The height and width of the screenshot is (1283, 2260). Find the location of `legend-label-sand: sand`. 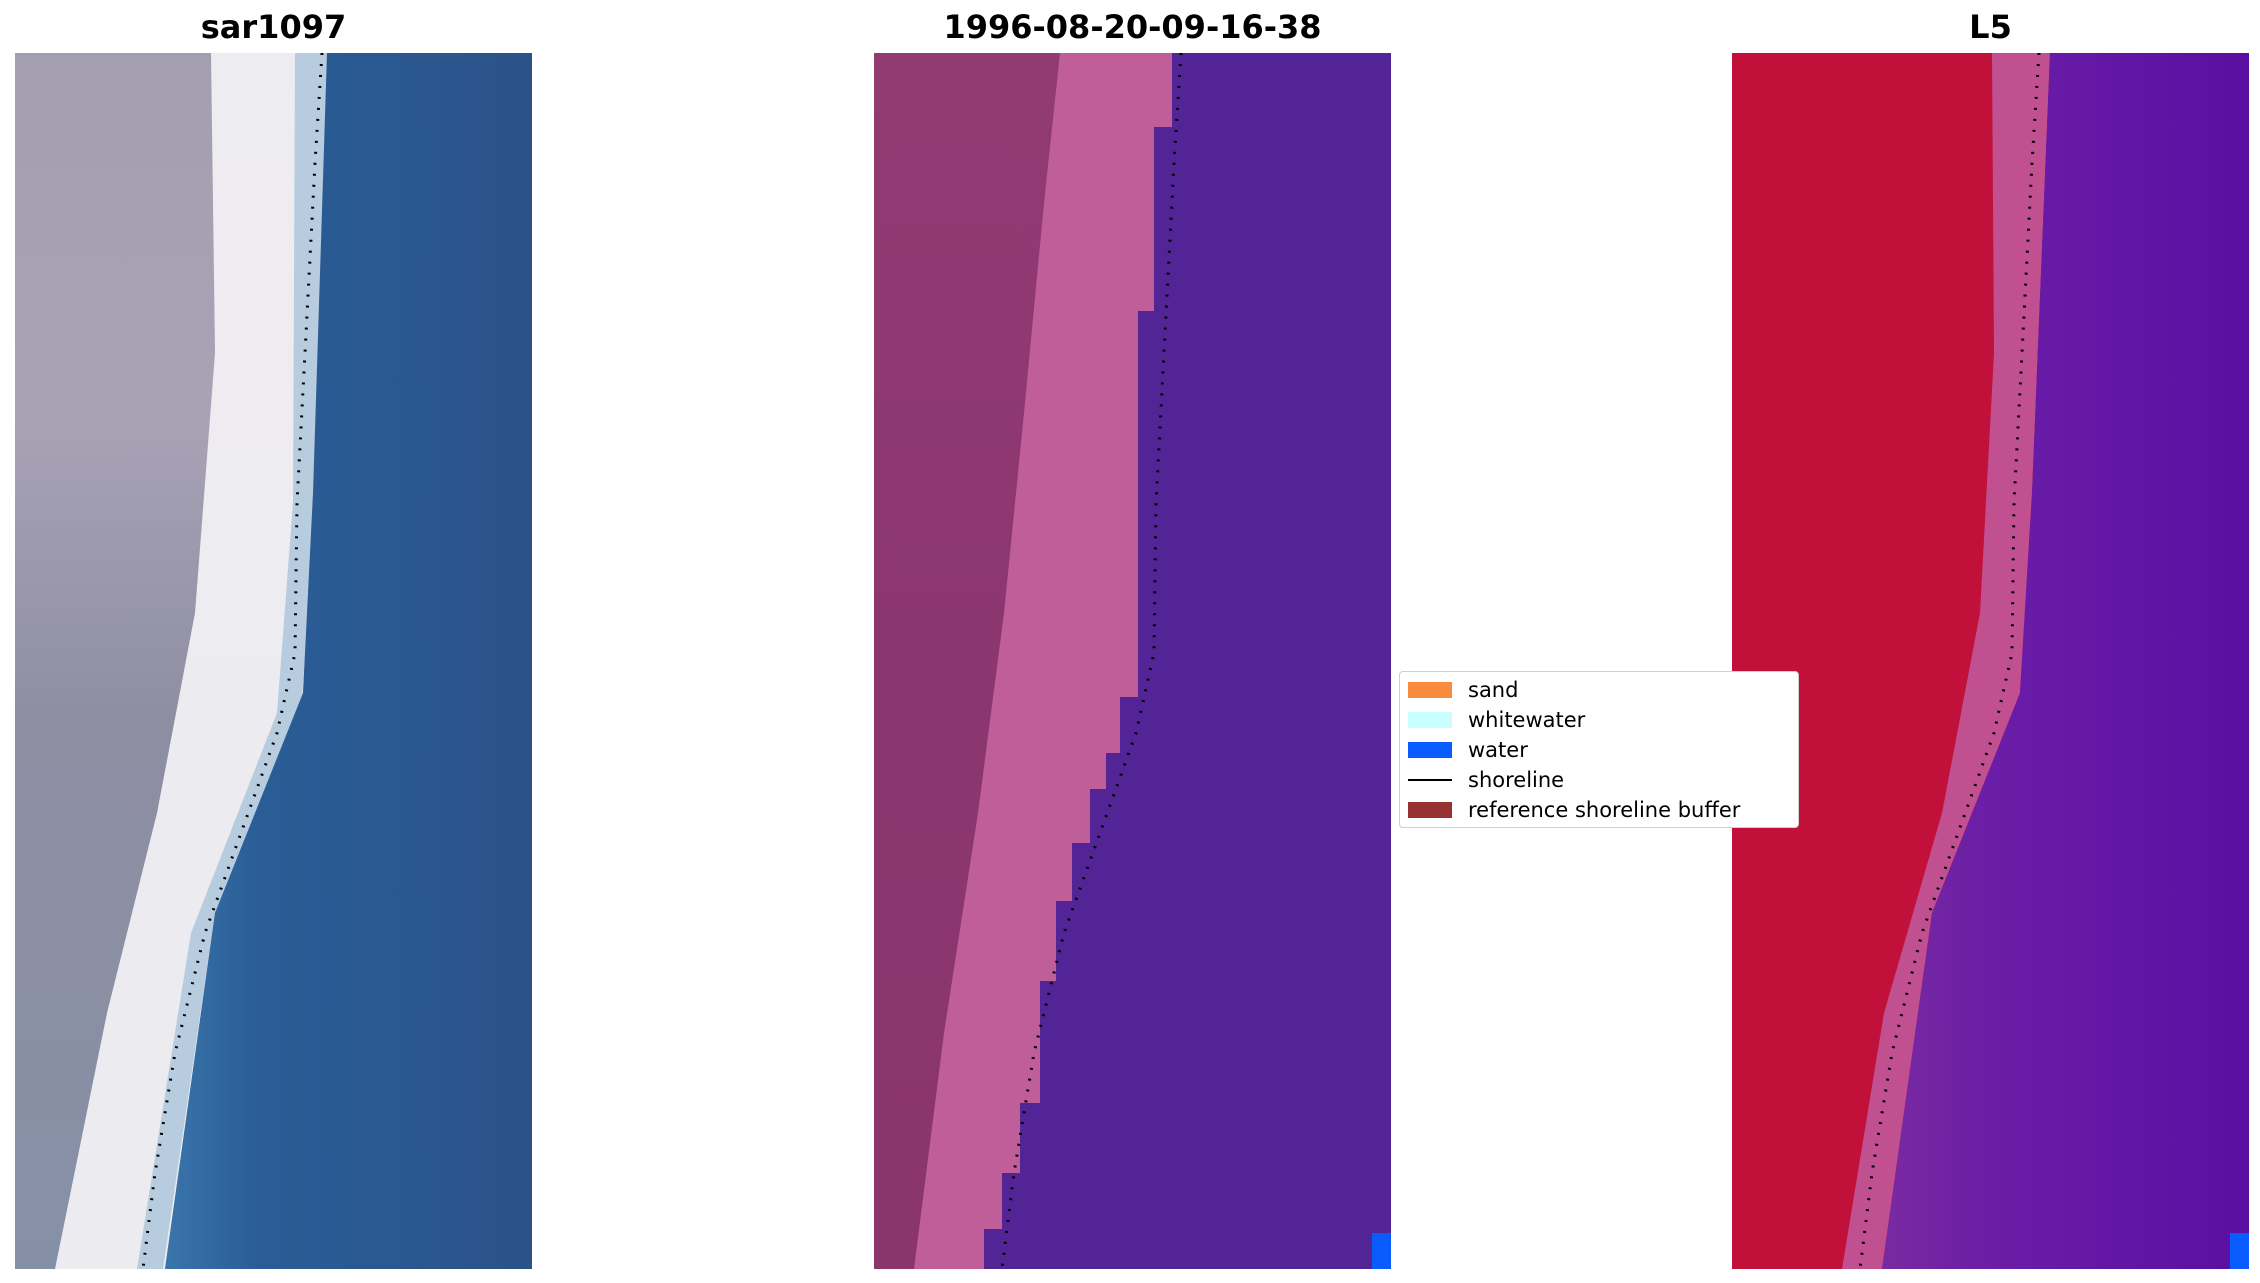

legend-label-sand: sand is located at coordinates (1493, 690).